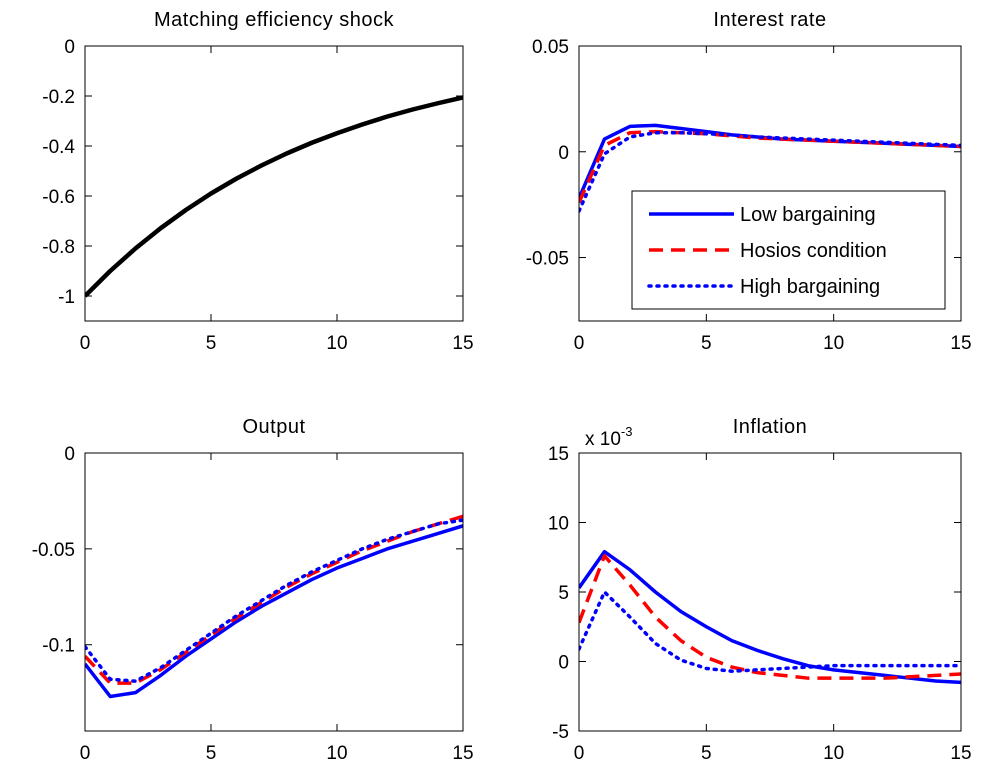  What do you see at coordinates (58, 646) in the screenshot?
I see `y-tick-label: -0.1` at bounding box center [58, 646].